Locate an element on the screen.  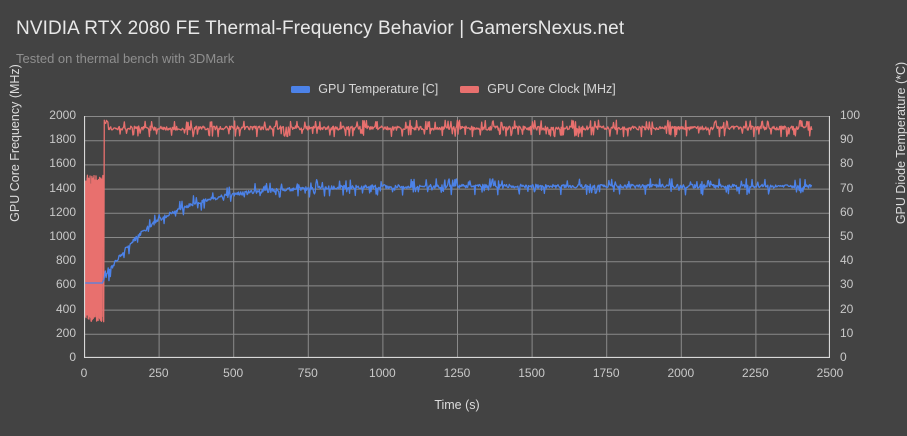
y-axis-left-title: GPU Core Frequency (MHz) is located at coordinates (15, 143).